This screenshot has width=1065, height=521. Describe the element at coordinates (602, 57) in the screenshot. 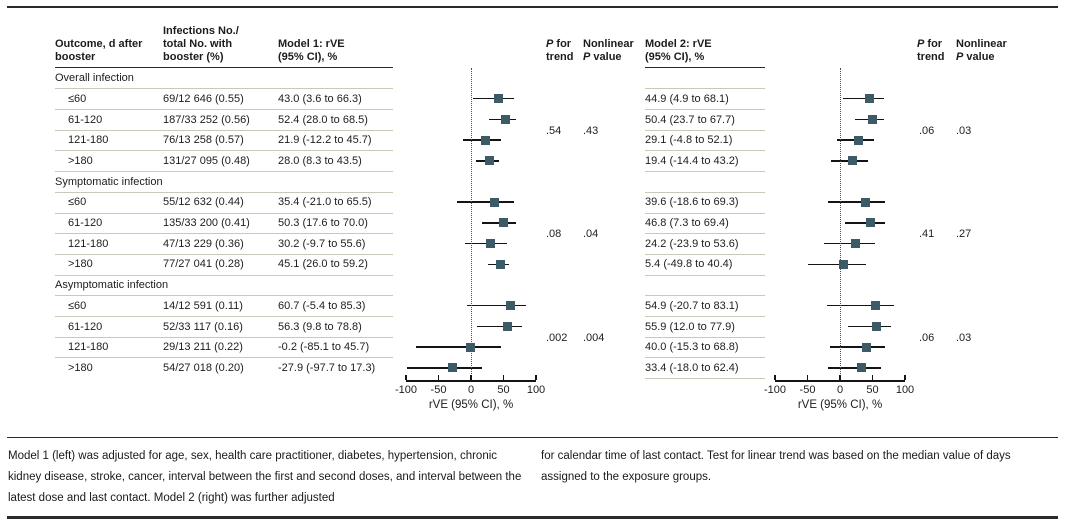

I see `header-line: P value` at that location.